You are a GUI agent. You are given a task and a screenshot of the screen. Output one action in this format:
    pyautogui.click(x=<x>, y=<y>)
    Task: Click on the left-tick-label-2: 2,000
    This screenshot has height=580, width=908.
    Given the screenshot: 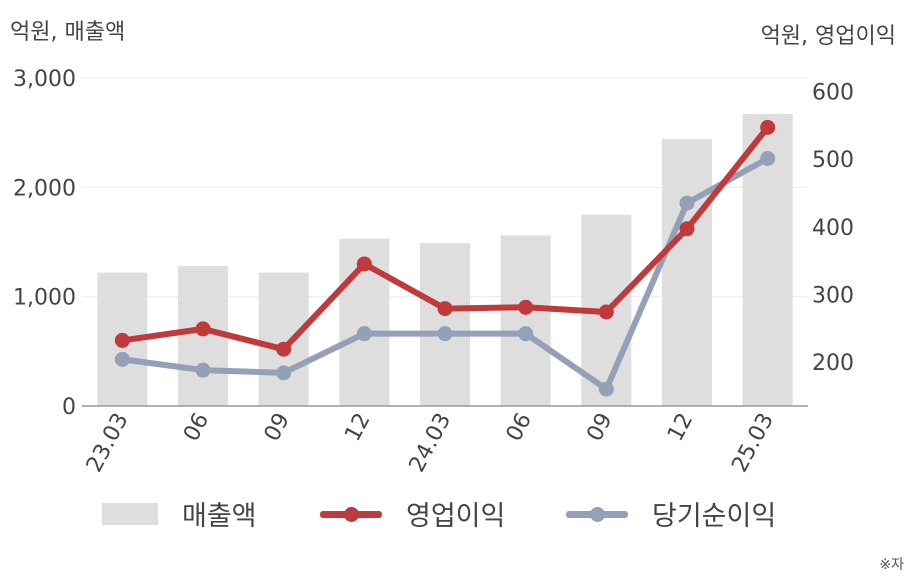 What is the action you would take?
    pyautogui.click(x=44, y=188)
    